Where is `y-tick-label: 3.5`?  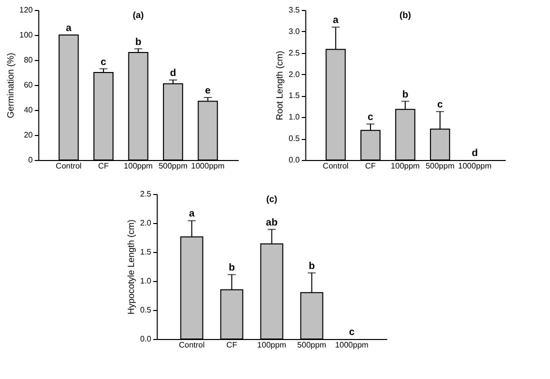
y-tick-label: 3.5 is located at coordinates (294, 10).